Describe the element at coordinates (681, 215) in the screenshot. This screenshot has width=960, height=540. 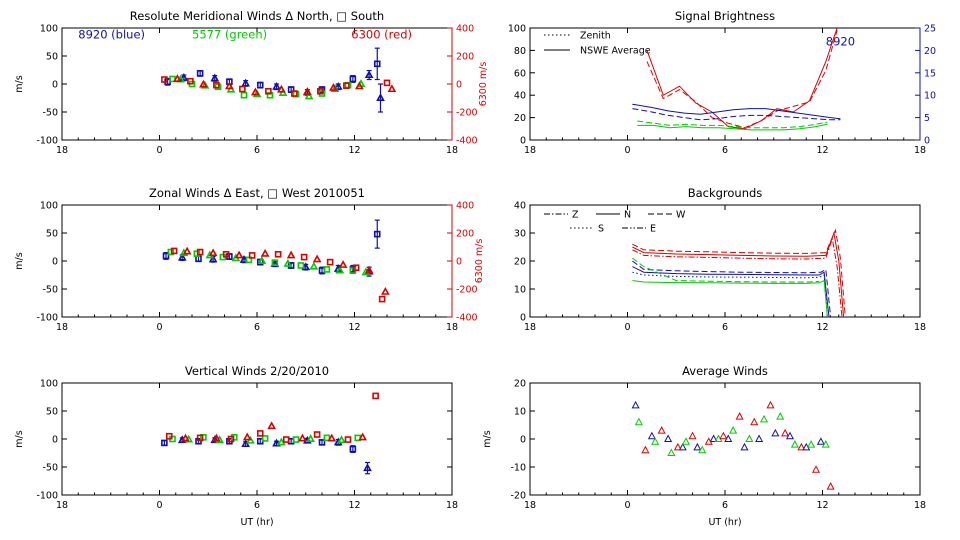
I see `legend-label: W` at that location.